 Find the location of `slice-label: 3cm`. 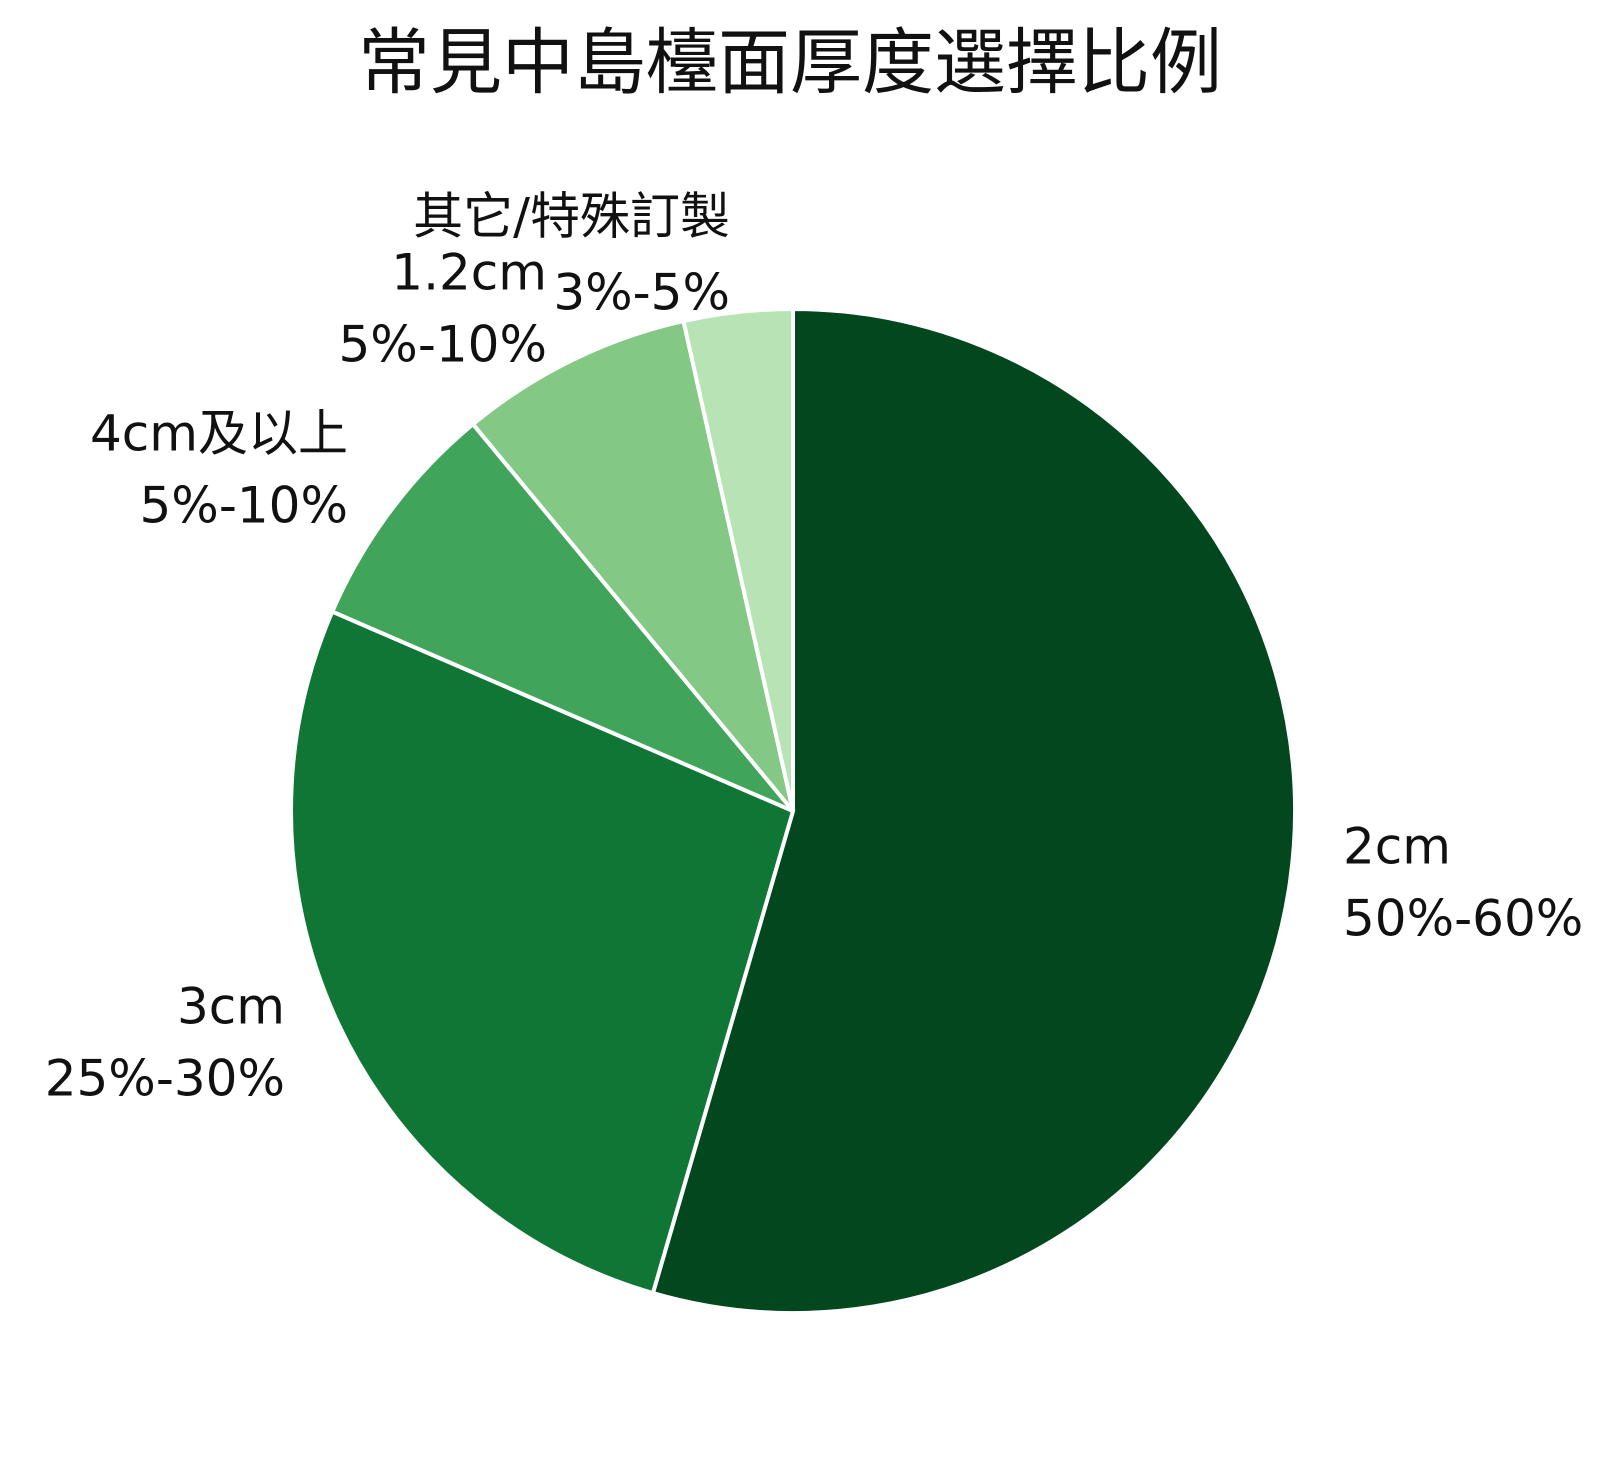

slice-label: 3cm is located at coordinates (231, 1007).